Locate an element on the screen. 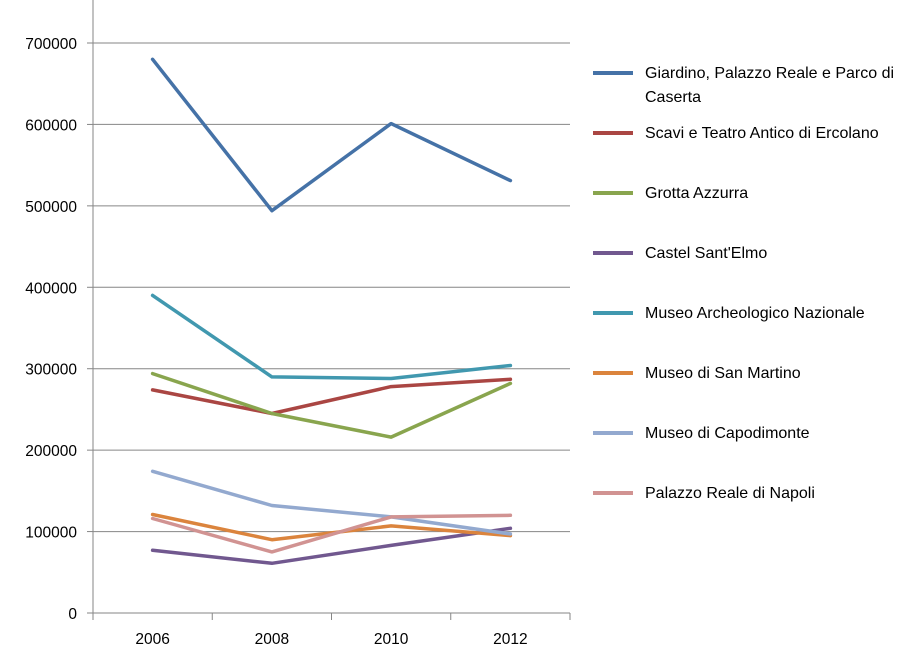 The height and width of the screenshot is (650, 906). legend-label: Grotta Azzurra is located at coordinates (697, 193).